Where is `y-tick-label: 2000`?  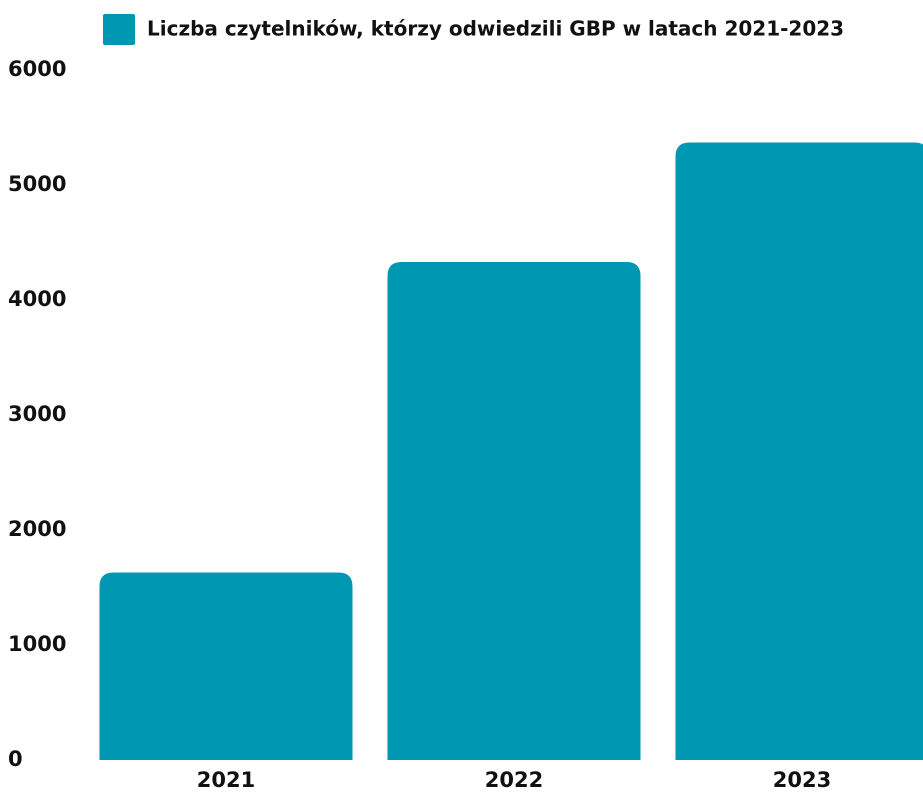 y-tick-label: 2000 is located at coordinates (37, 529).